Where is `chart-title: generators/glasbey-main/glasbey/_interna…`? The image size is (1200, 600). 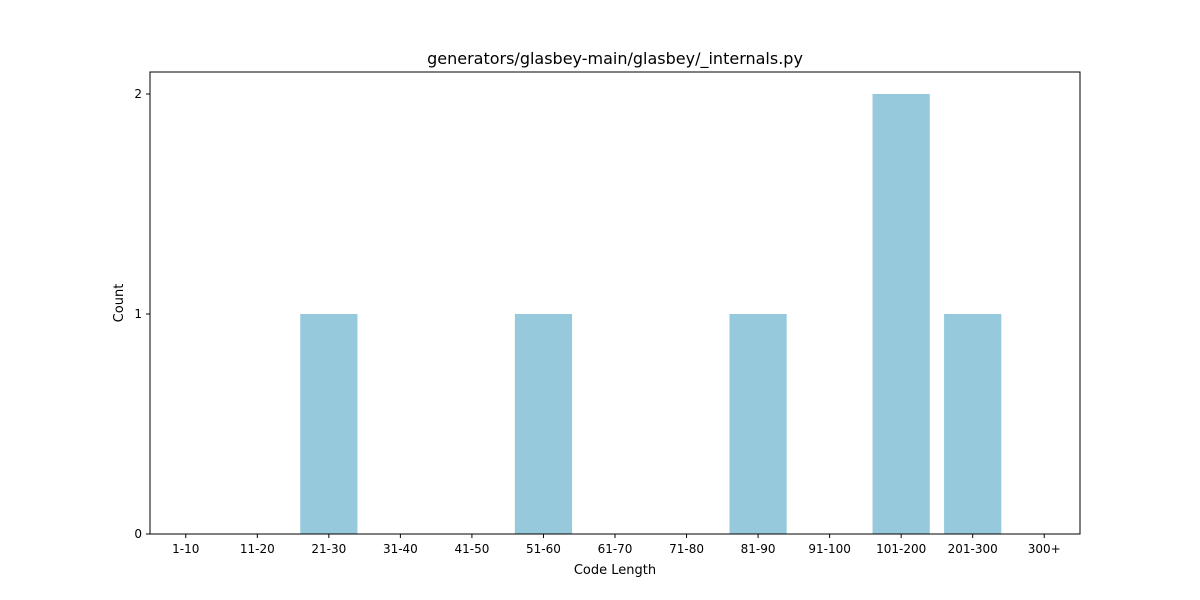
chart-title: generators/glasbey-main/glasbey/_interna… is located at coordinates (615, 59).